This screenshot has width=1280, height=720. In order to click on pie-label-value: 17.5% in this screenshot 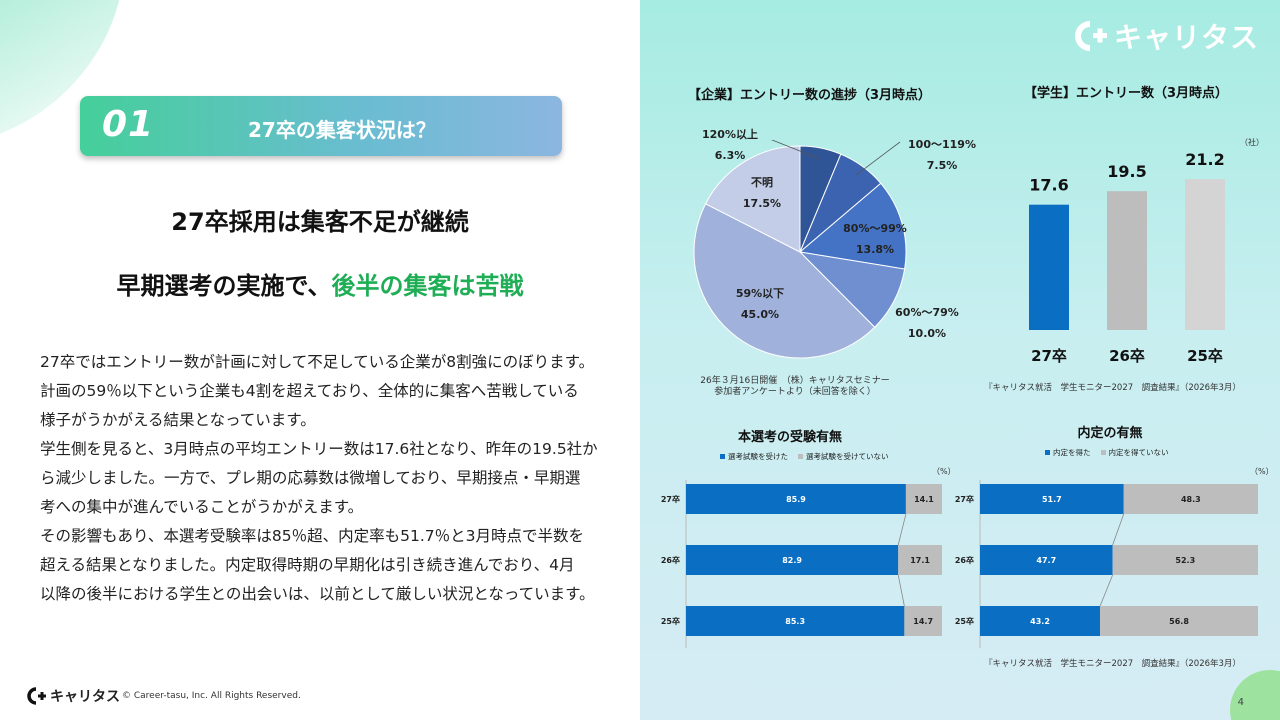, I will do `click(762, 203)`.